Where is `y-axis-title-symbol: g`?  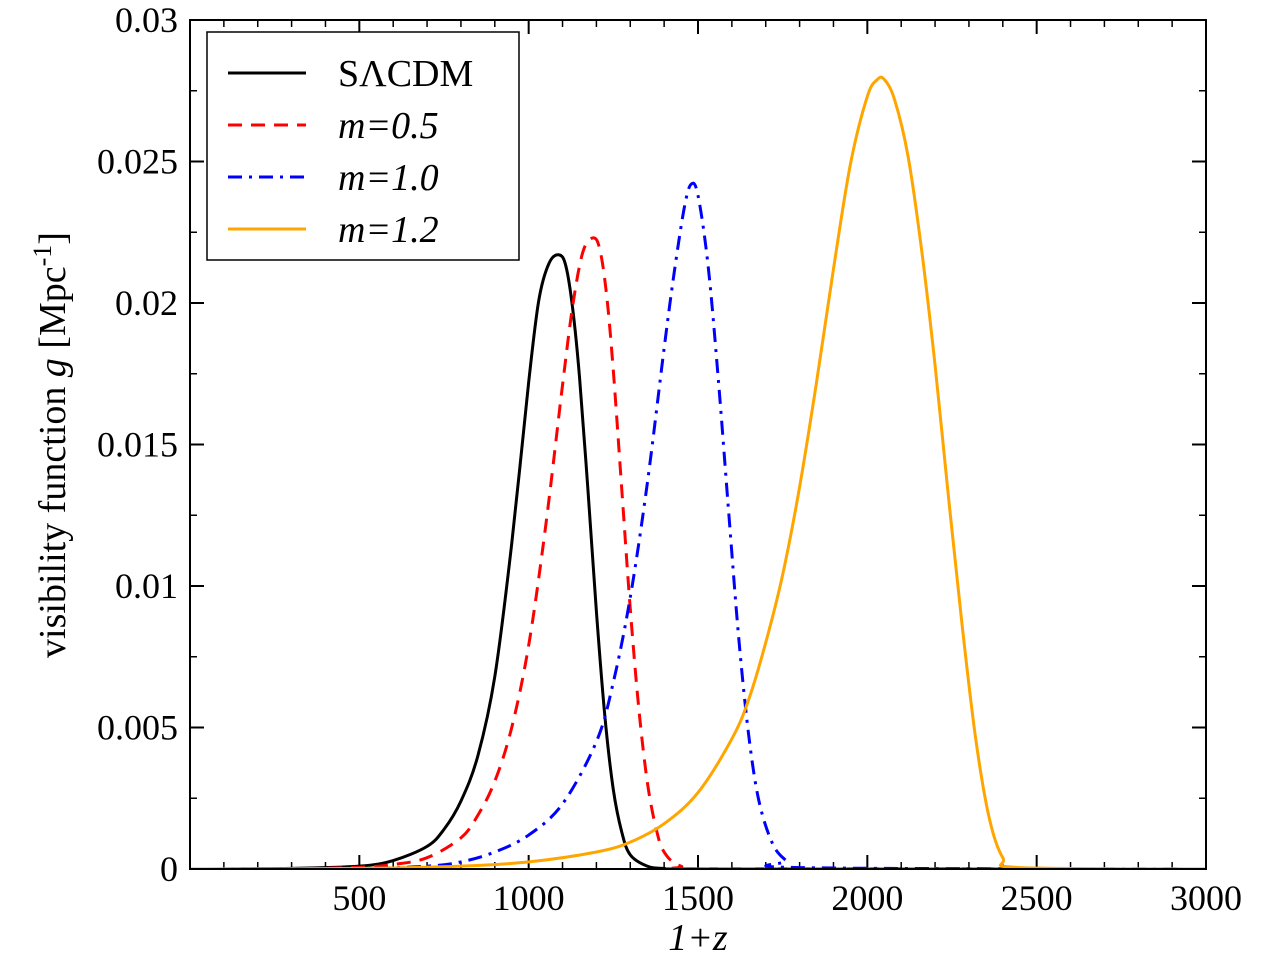
y-axis-title-symbol: g is located at coordinates (53, 367).